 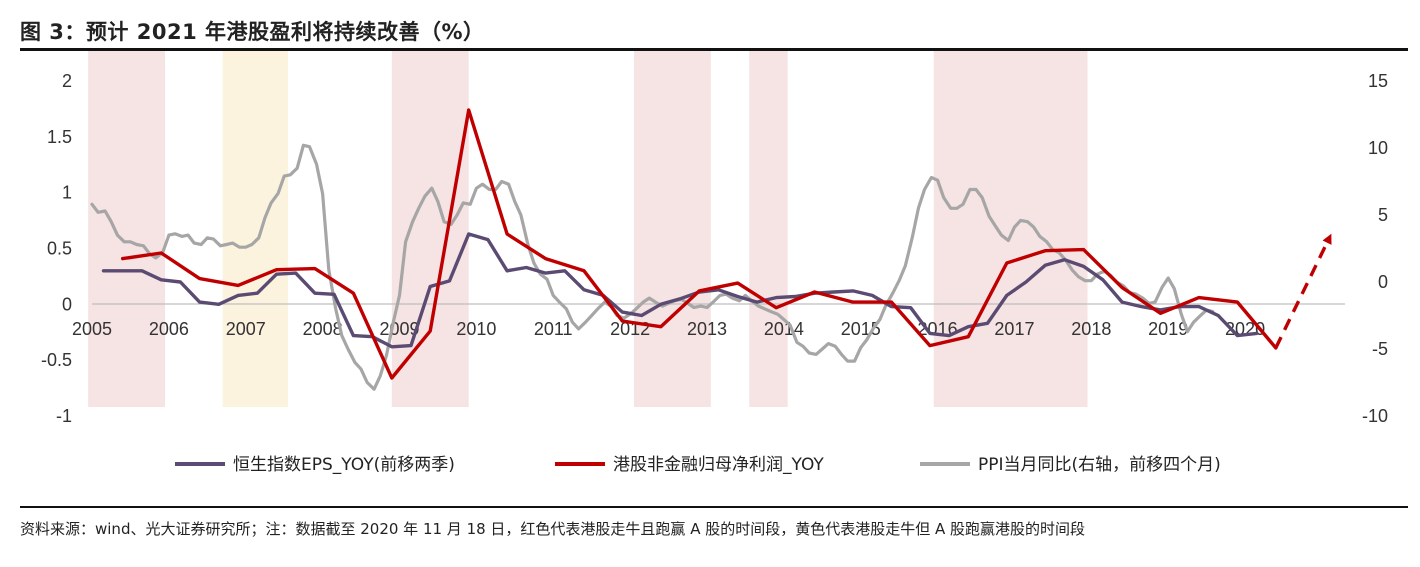 I want to click on footer-divider, so click(x=714, y=507).